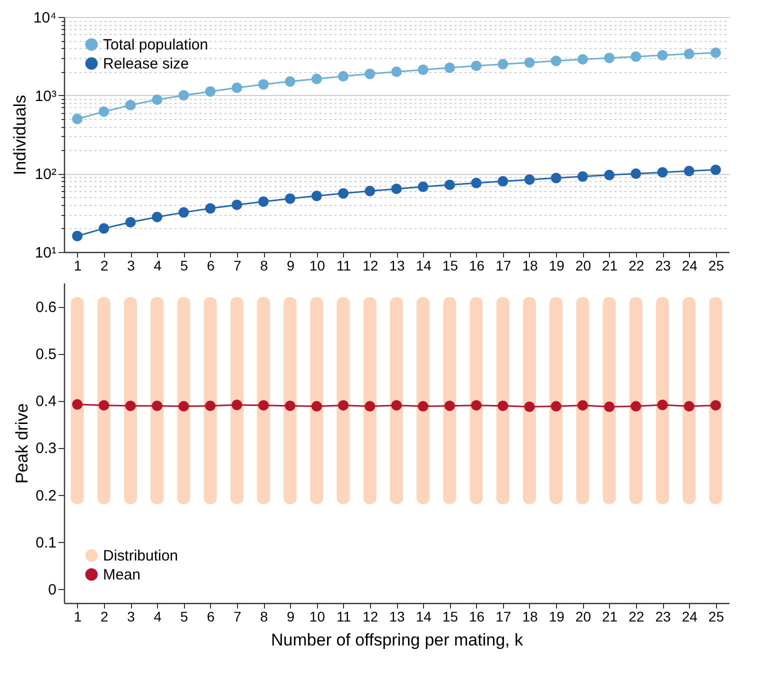 Image resolution: width=764 pixels, height=686 pixels. I want to click on x-tick-label: 15, so click(450, 266).